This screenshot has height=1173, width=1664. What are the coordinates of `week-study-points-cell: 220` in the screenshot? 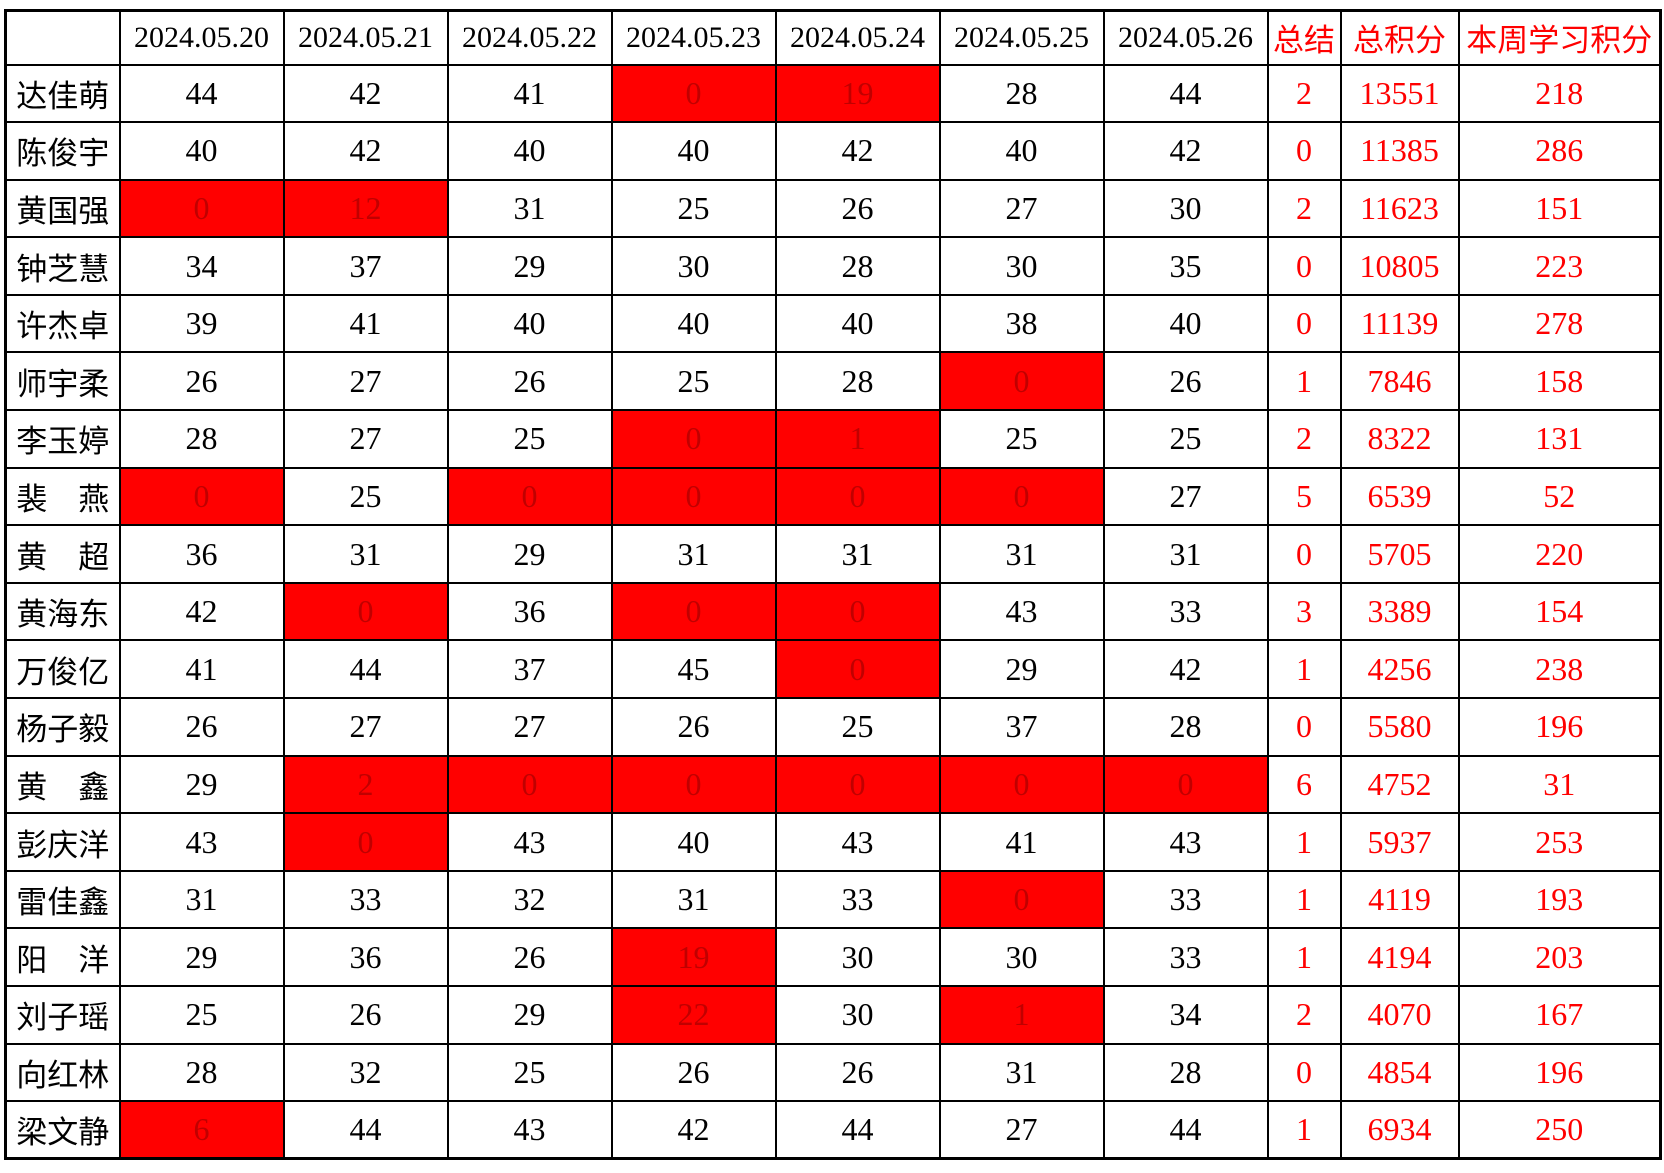 It's located at (1559, 554).